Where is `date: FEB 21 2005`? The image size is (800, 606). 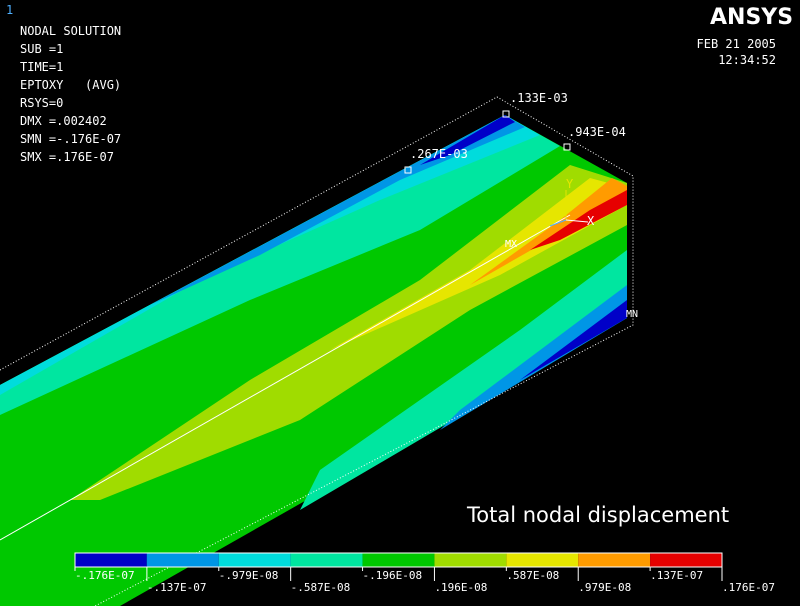 date: FEB 21 2005 is located at coordinates (736, 44).